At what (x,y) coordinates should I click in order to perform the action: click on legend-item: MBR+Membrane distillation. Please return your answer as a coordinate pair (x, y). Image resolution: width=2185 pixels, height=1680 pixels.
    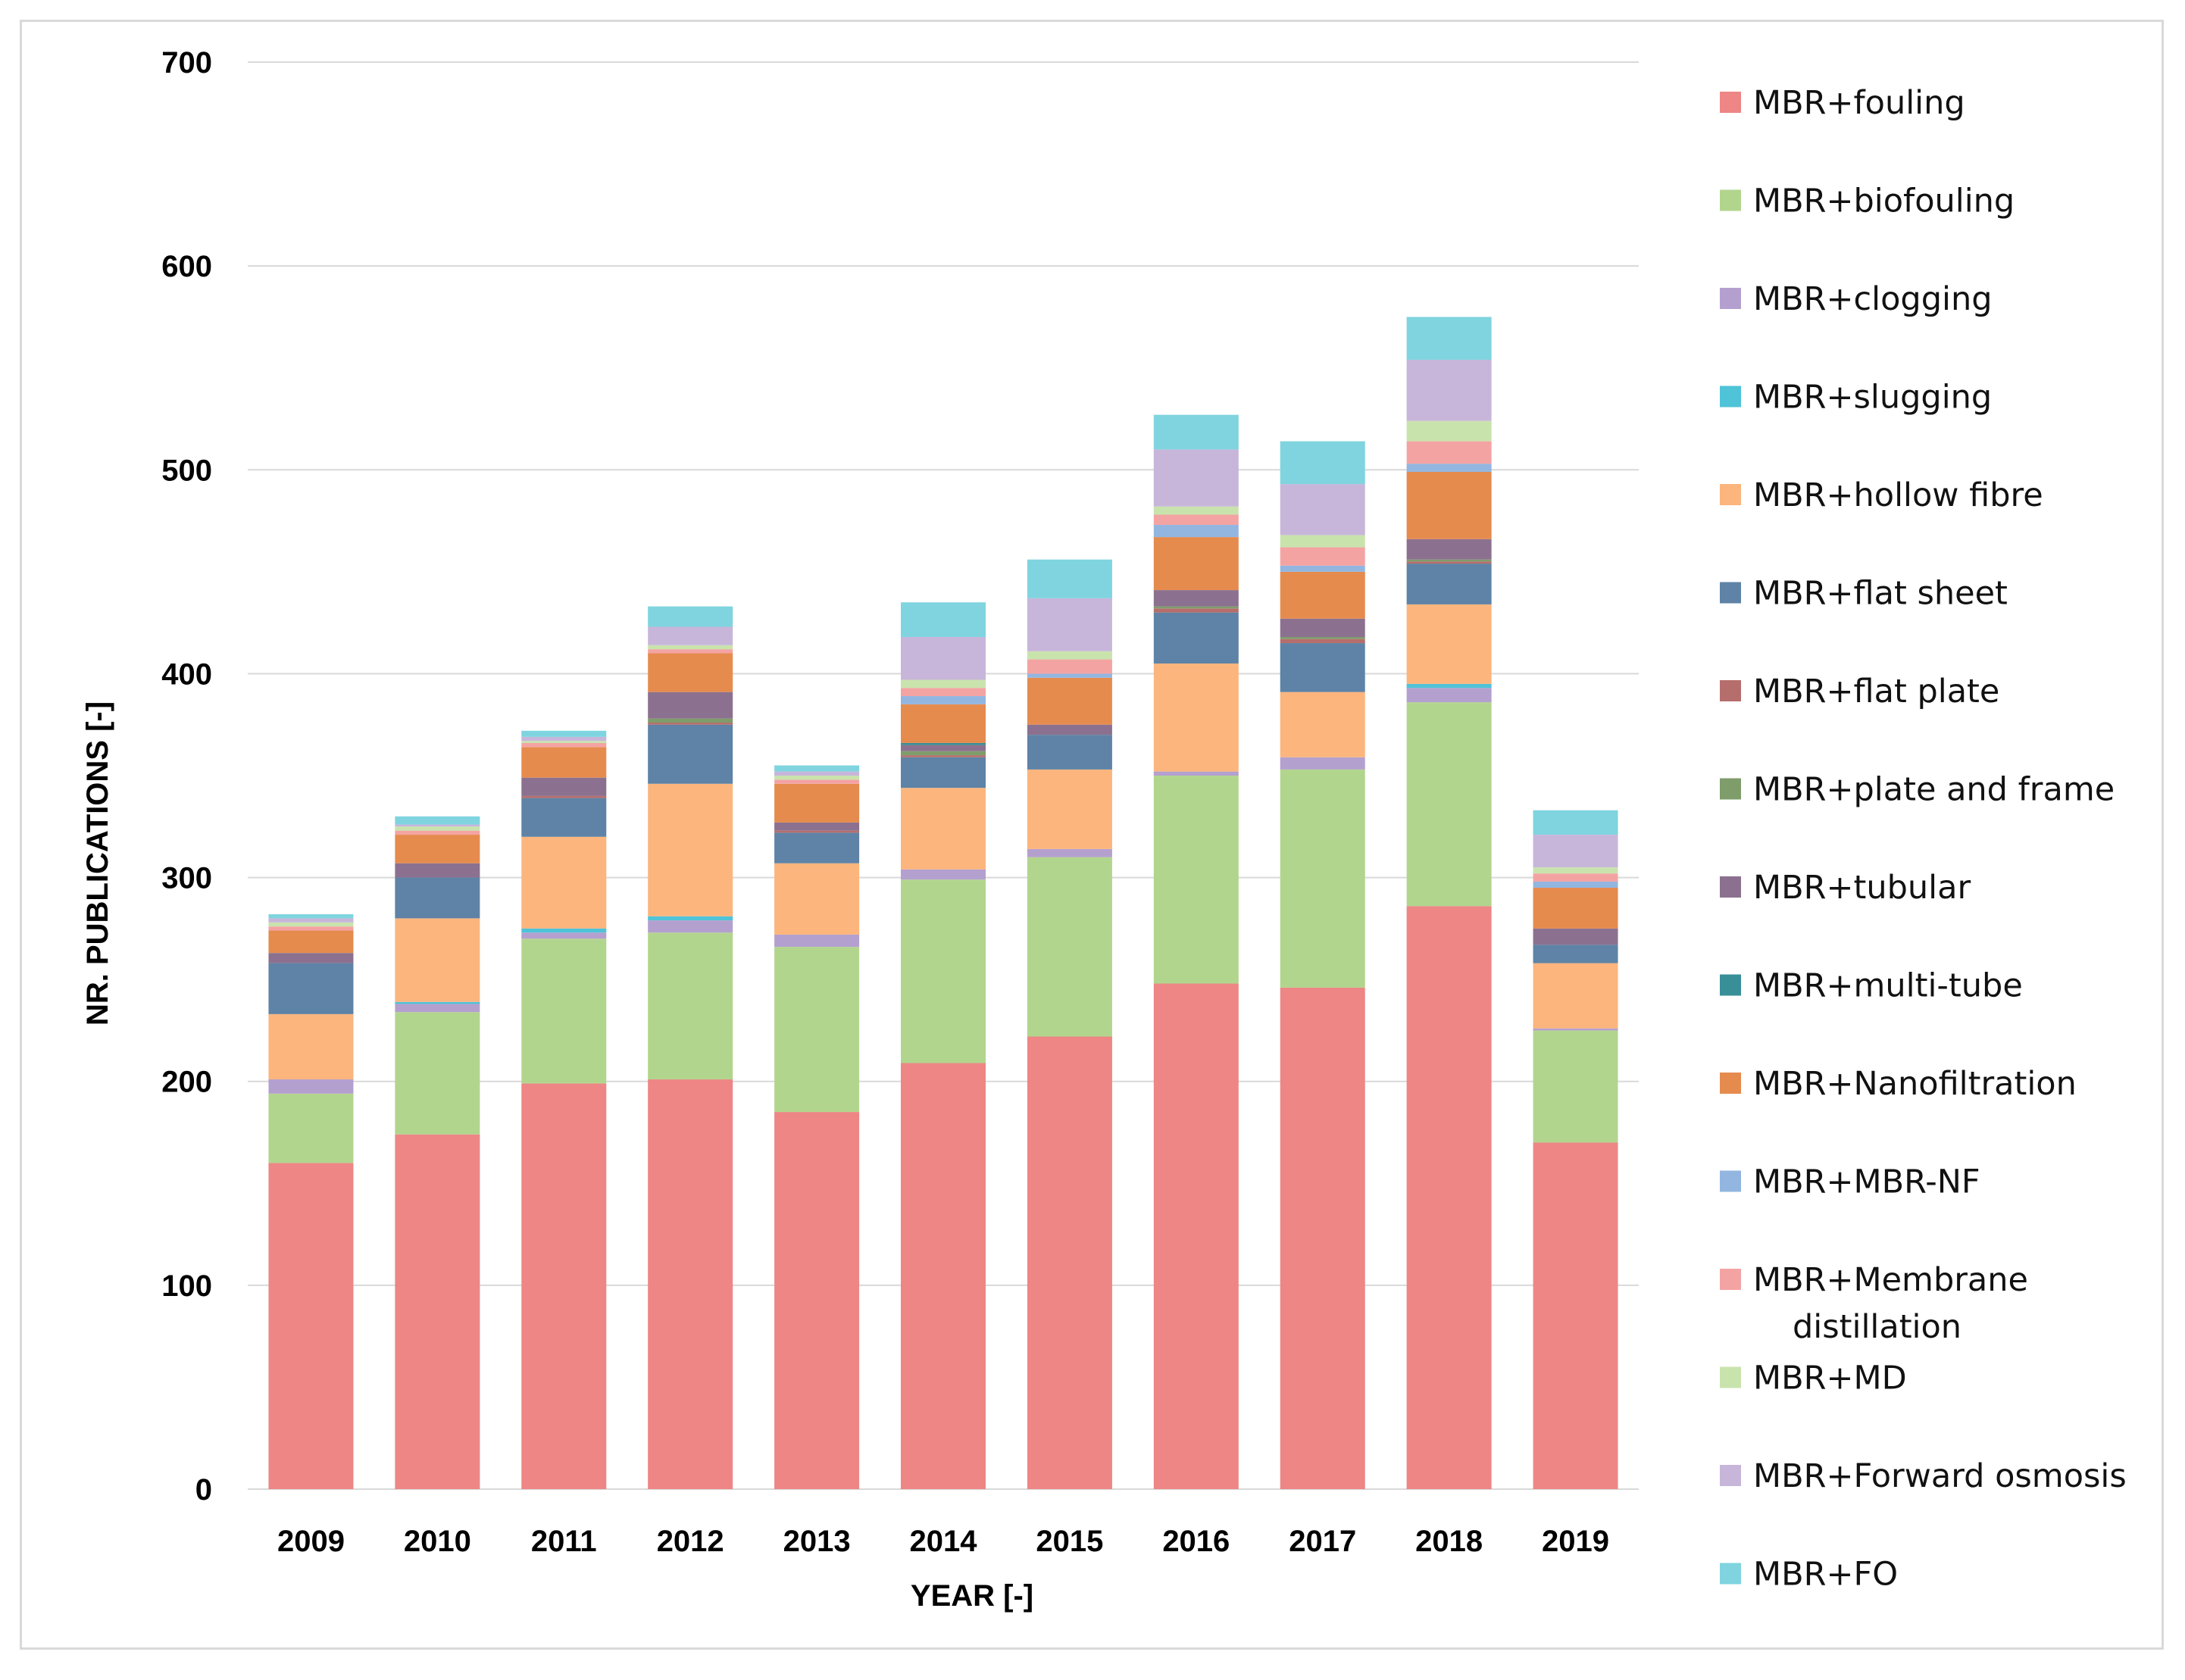
    Looking at the image, I should click on (1874, 1303).